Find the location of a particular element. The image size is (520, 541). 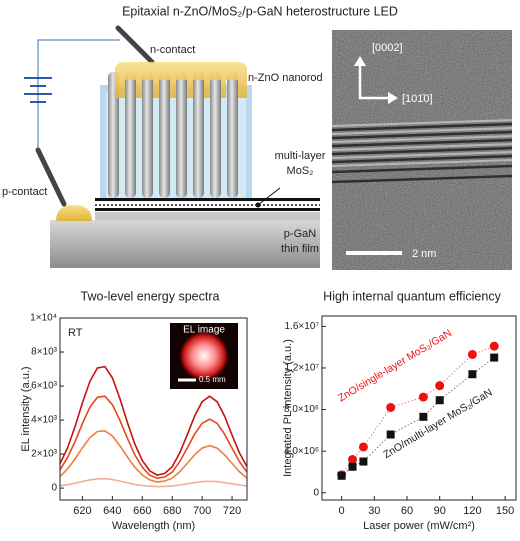

wire is located at coordinates (78, 94).